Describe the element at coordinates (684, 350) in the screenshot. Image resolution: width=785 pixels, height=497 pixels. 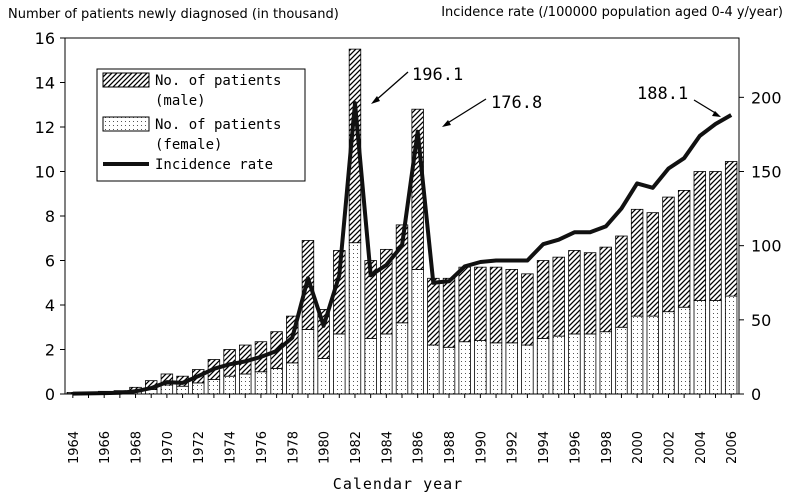
I see `bar-female-2003` at that location.